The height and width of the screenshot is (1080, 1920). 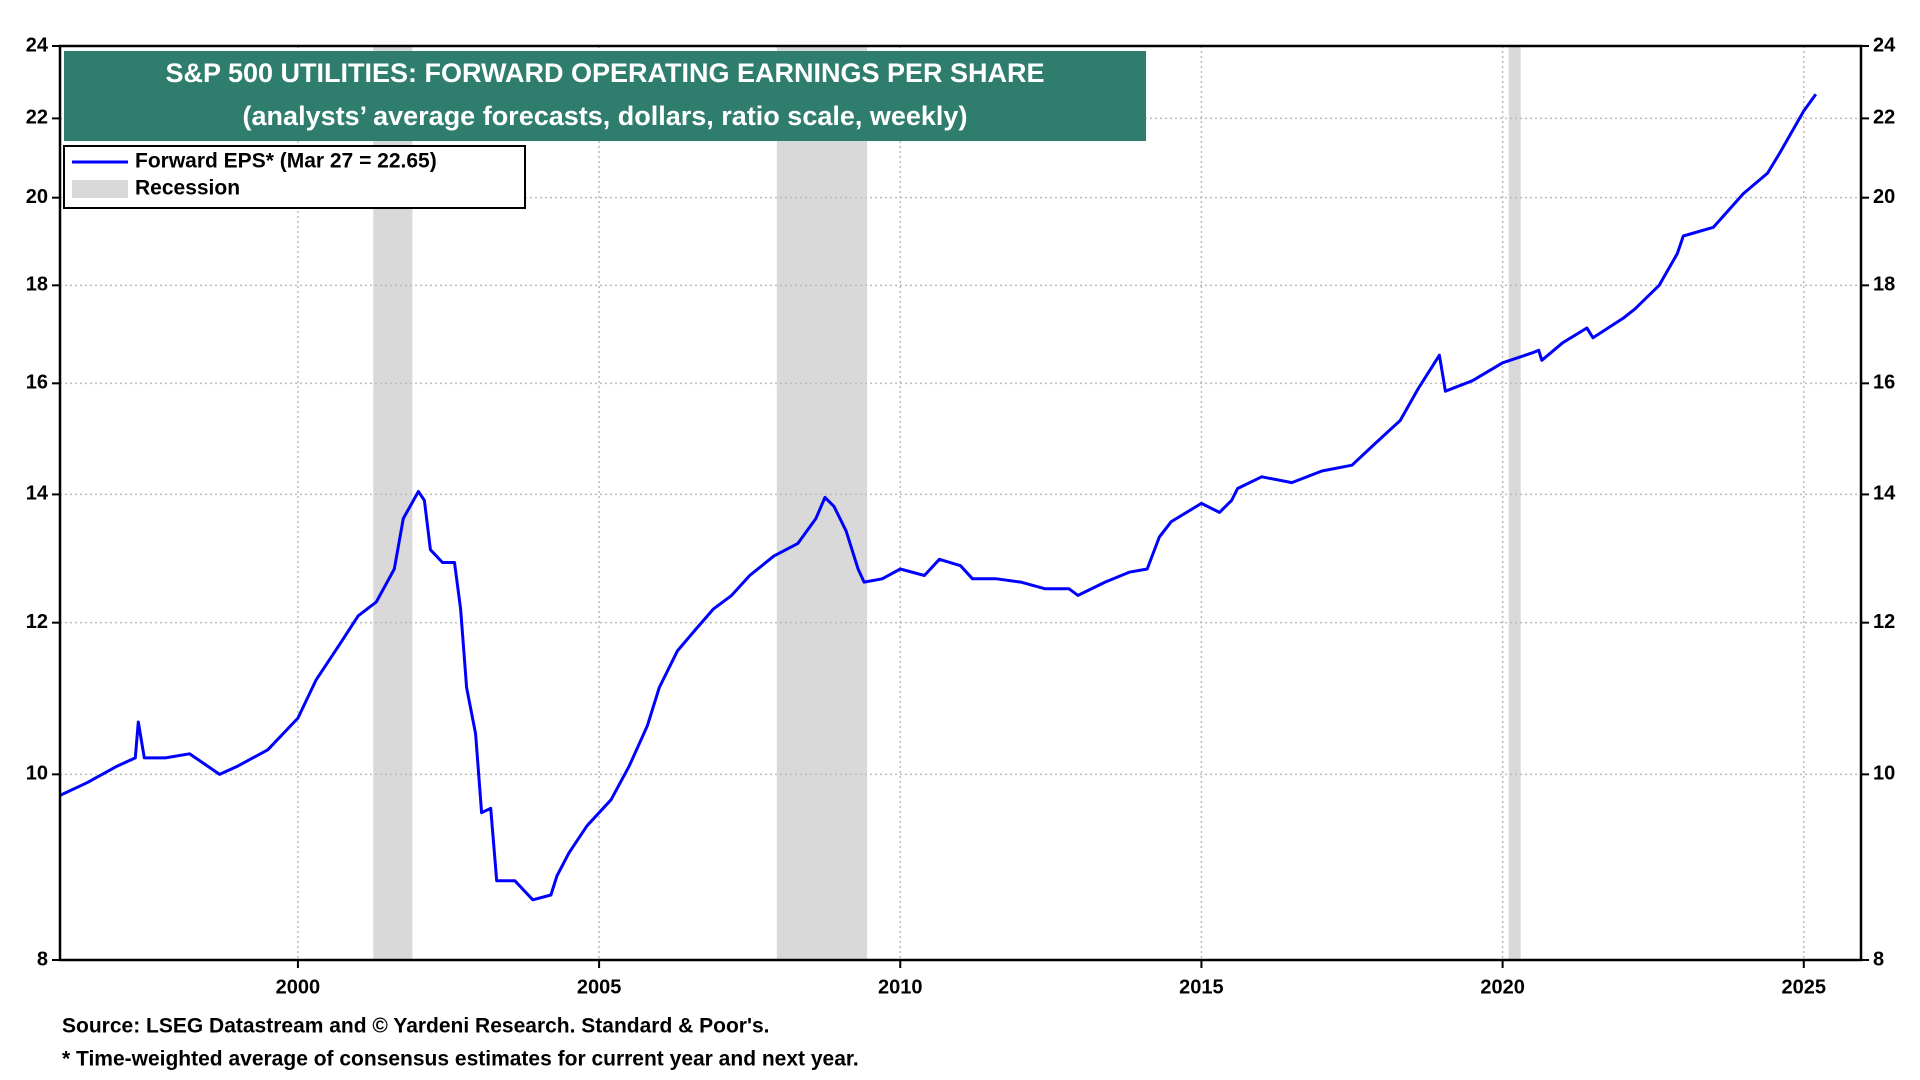 What do you see at coordinates (1878, 959) in the screenshot?
I see `y-tick-label-right: 8` at bounding box center [1878, 959].